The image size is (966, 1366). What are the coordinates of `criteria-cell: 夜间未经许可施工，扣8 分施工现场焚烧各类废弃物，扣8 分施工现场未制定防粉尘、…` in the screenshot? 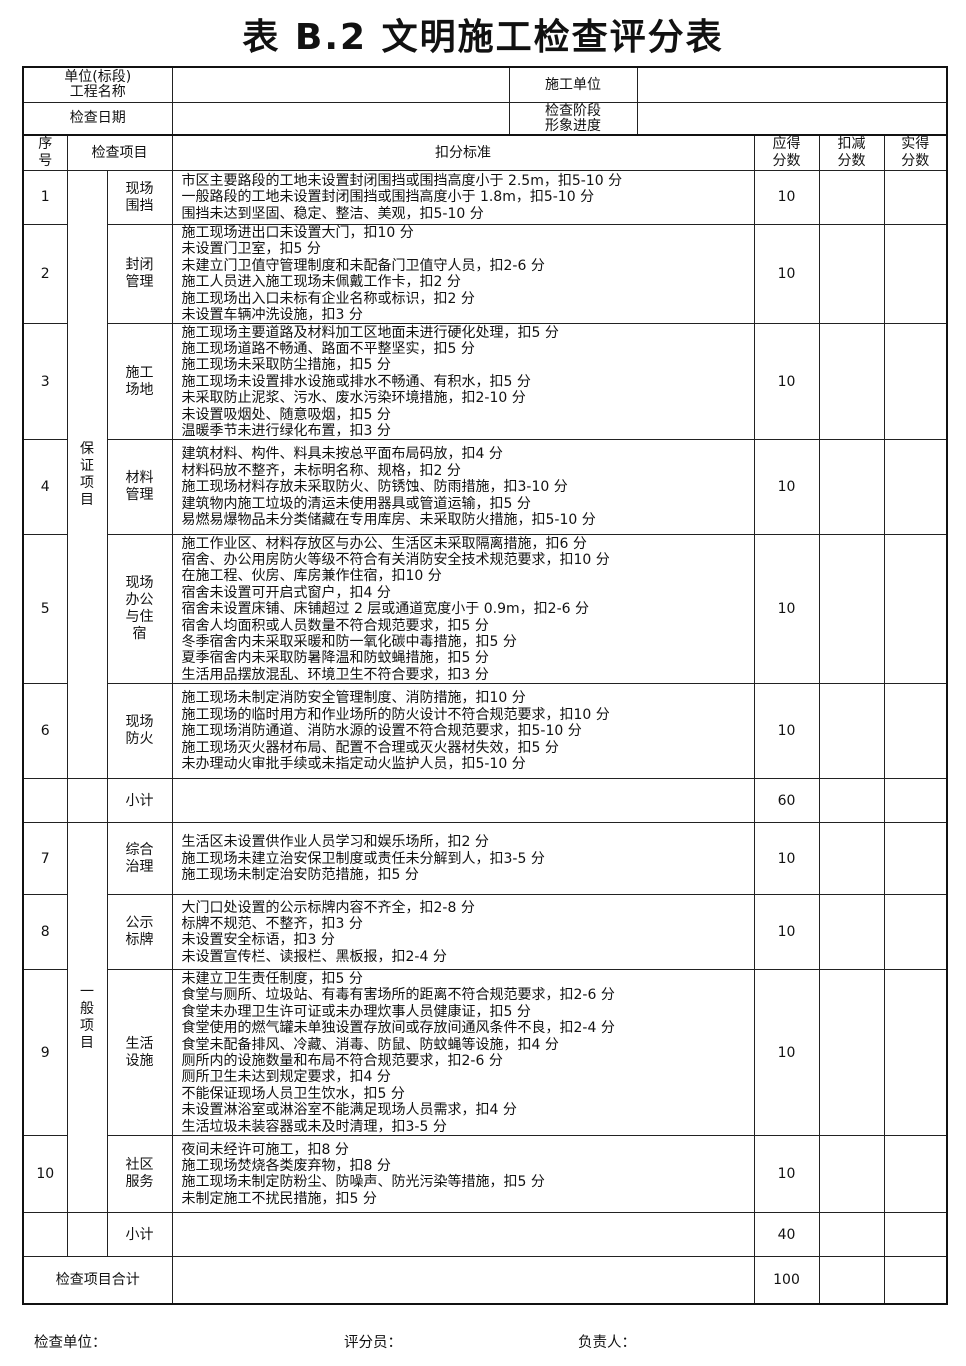 It's located at (463, 1174).